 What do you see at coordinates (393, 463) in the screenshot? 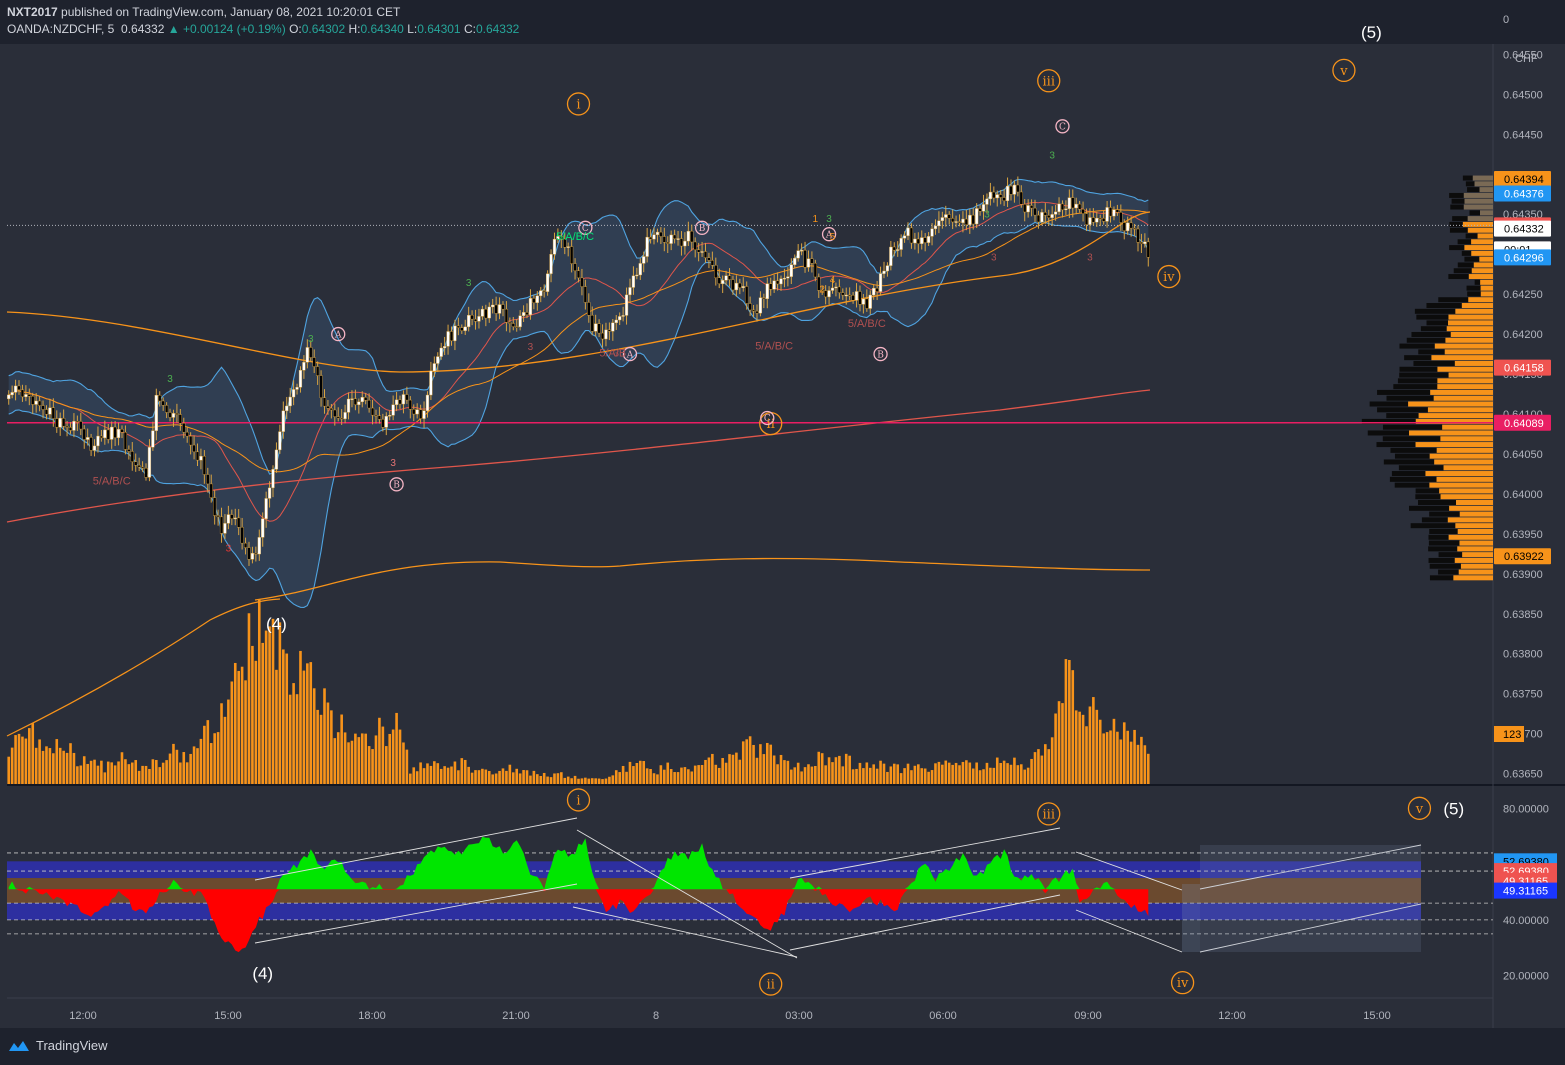
I see `indicator-label: 3` at bounding box center [393, 463].